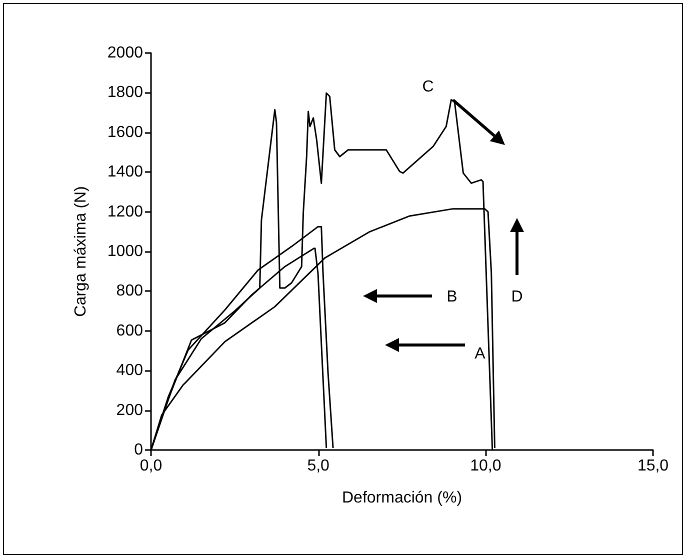 The image size is (688, 560). I want to click on y-tick-label: 1400, so click(125, 172).